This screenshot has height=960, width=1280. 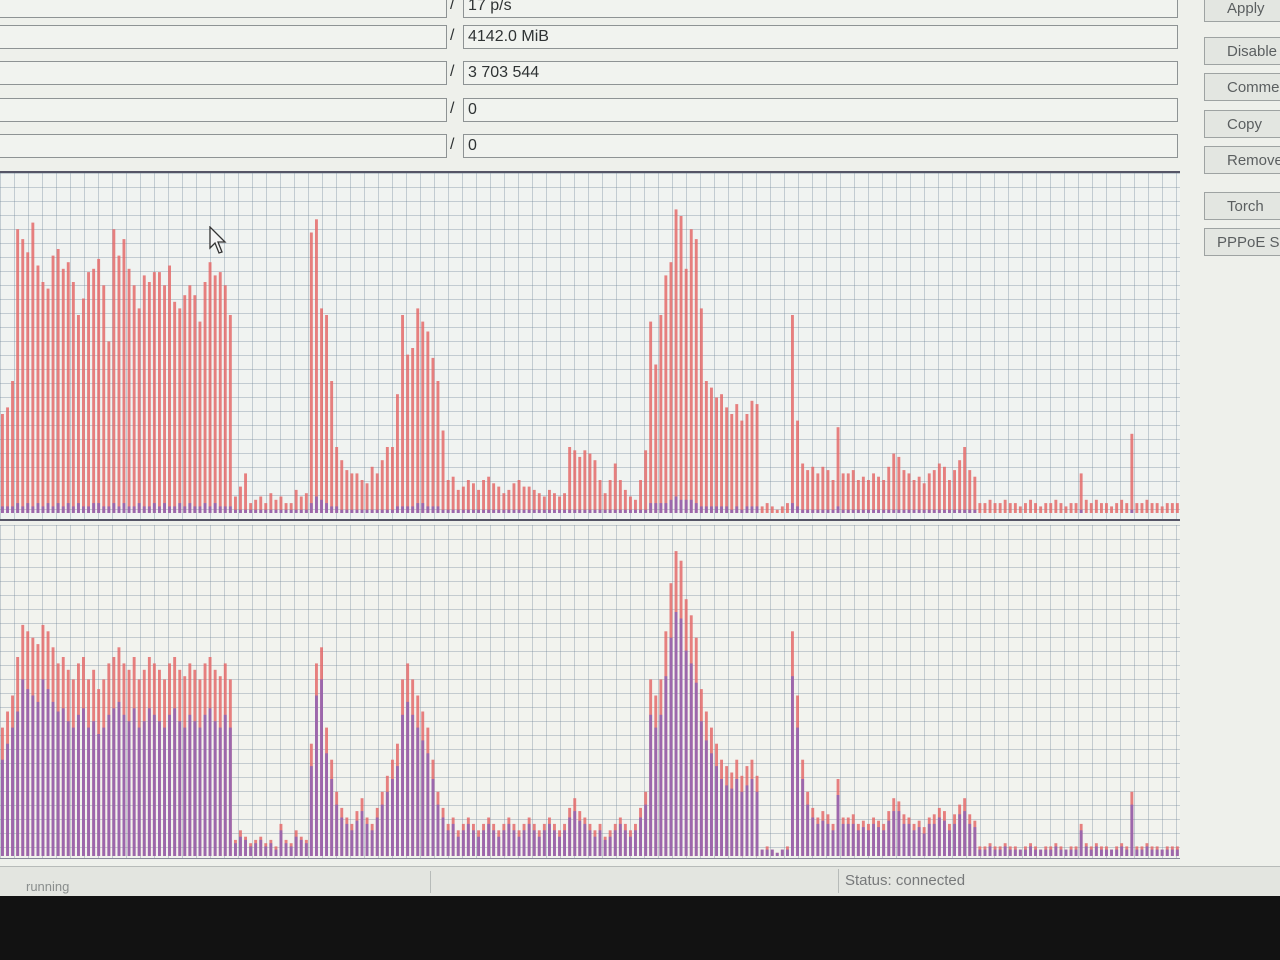 I want to click on stat-row-packets: / 3 703 544, so click(x=590, y=74).